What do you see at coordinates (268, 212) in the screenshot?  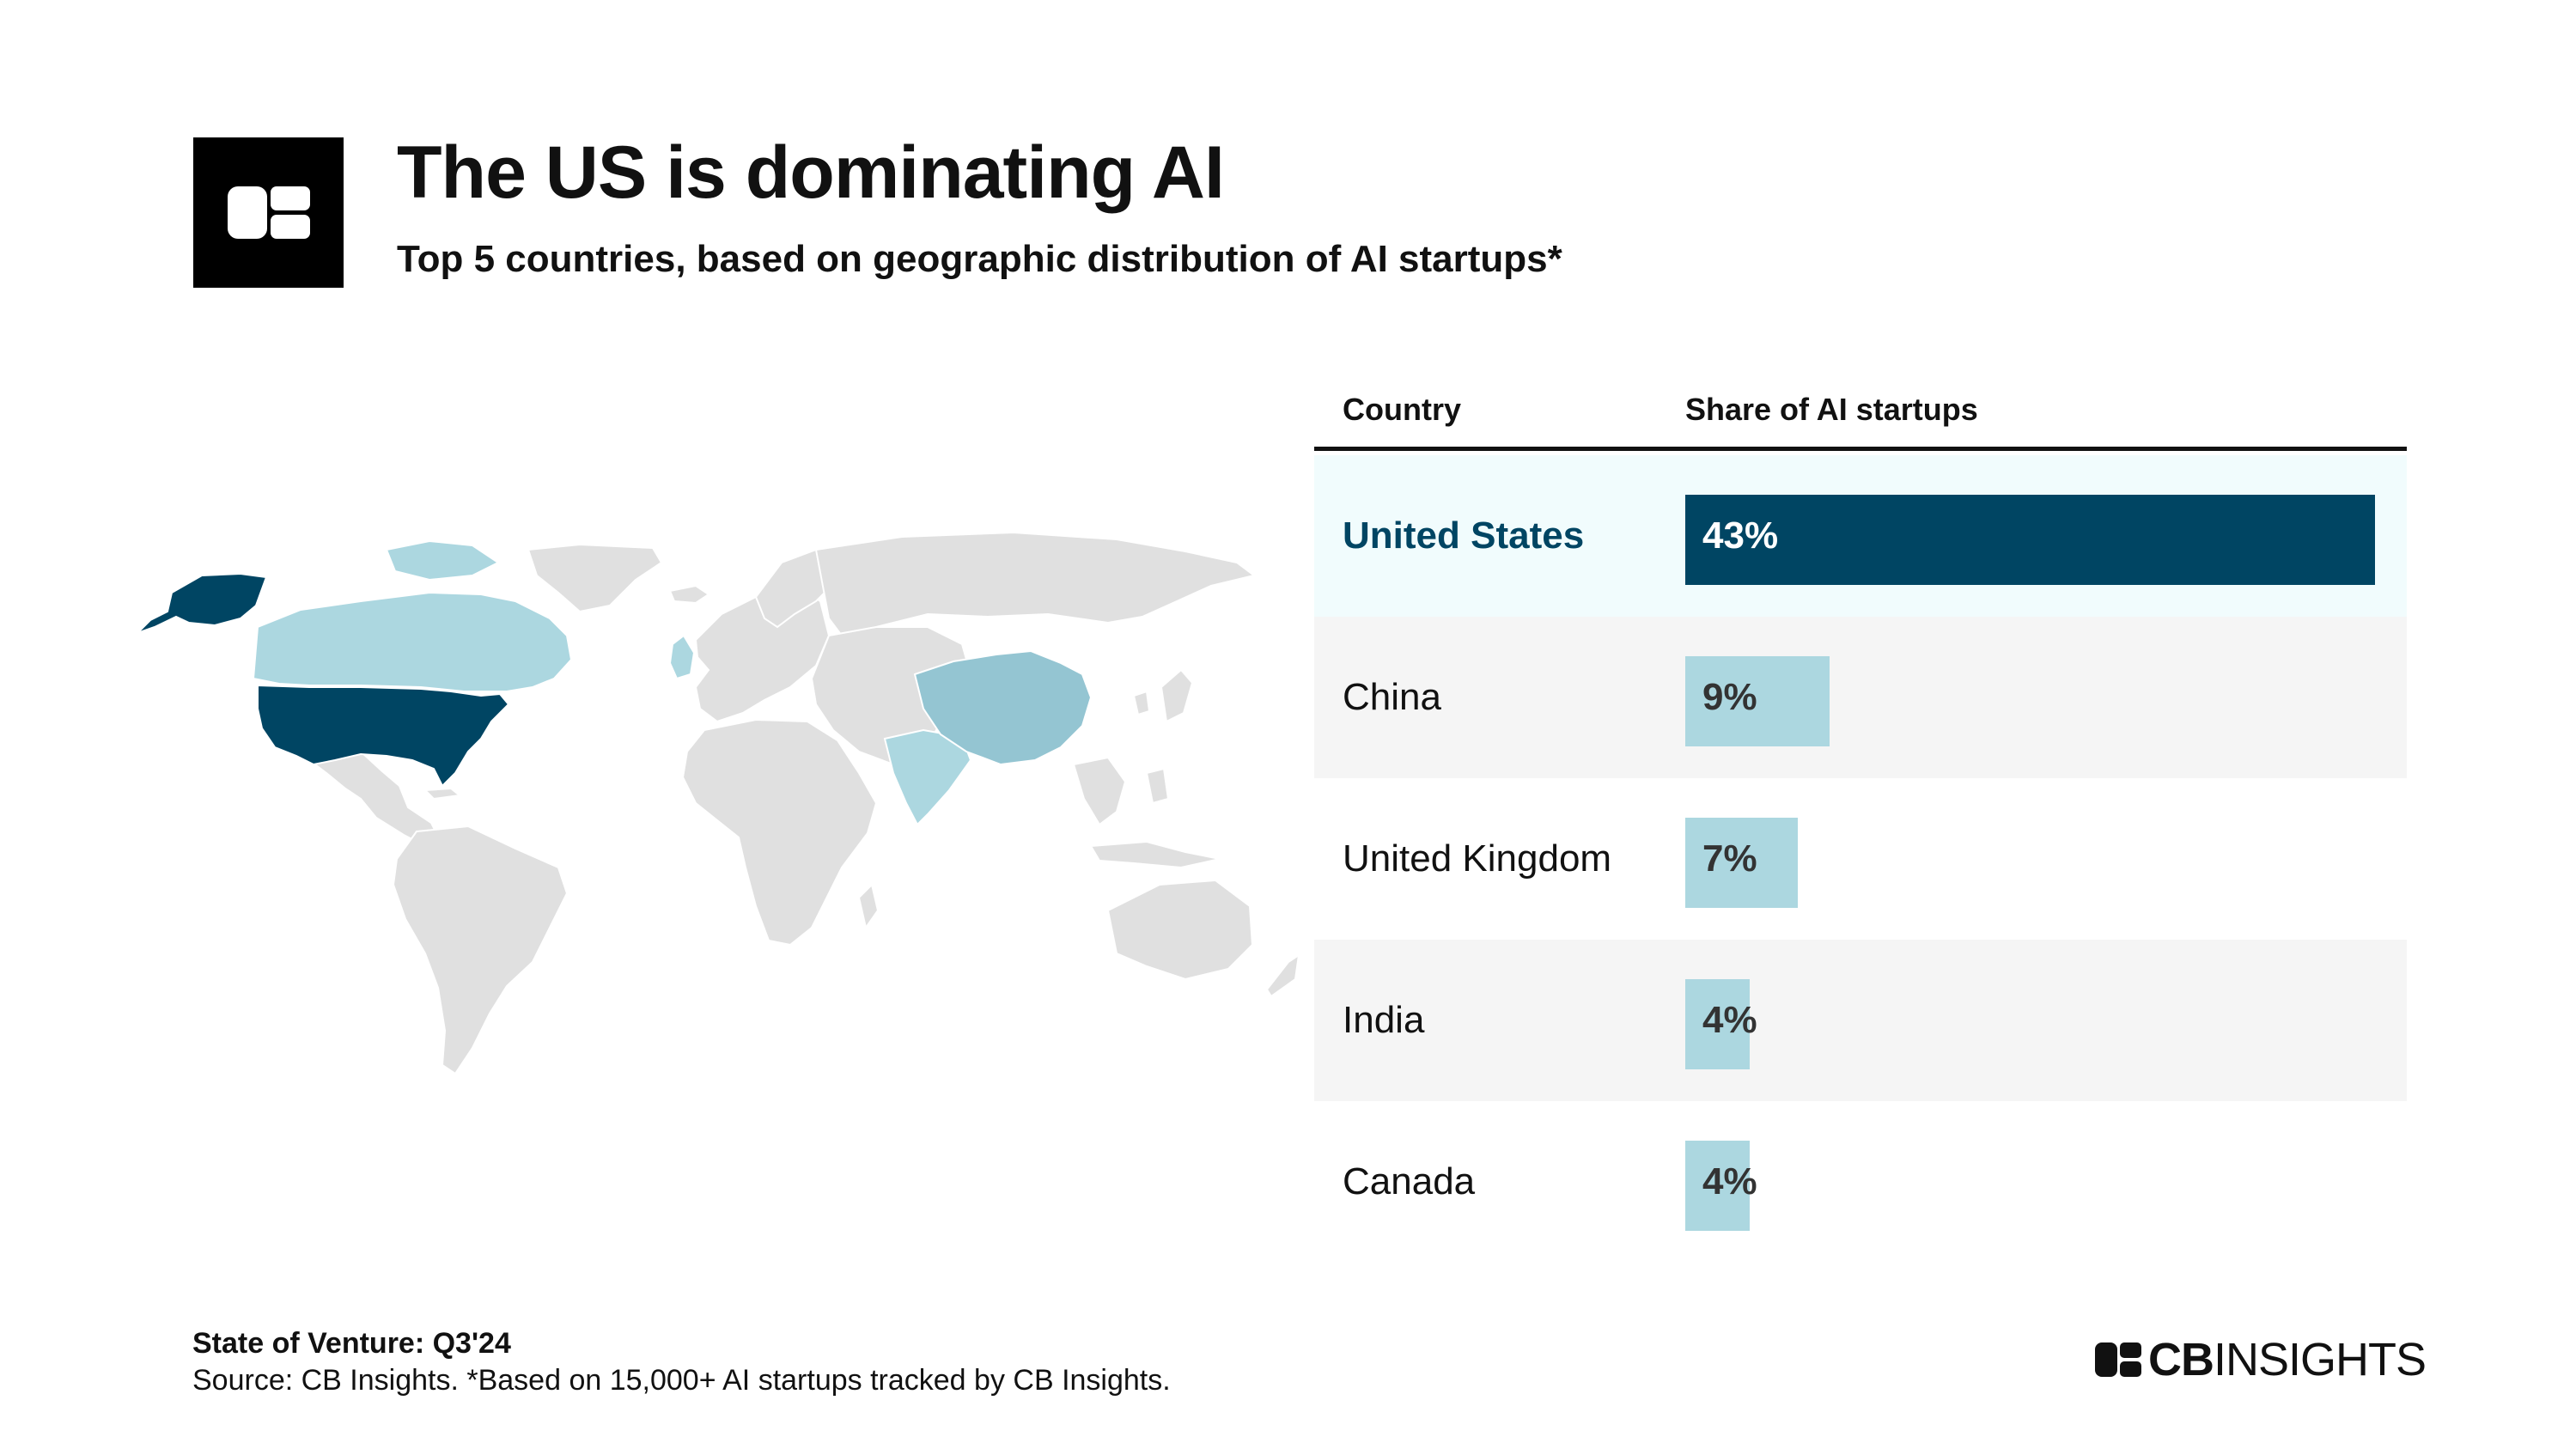 I see `cb-logo-icon` at bounding box center [268, 212].